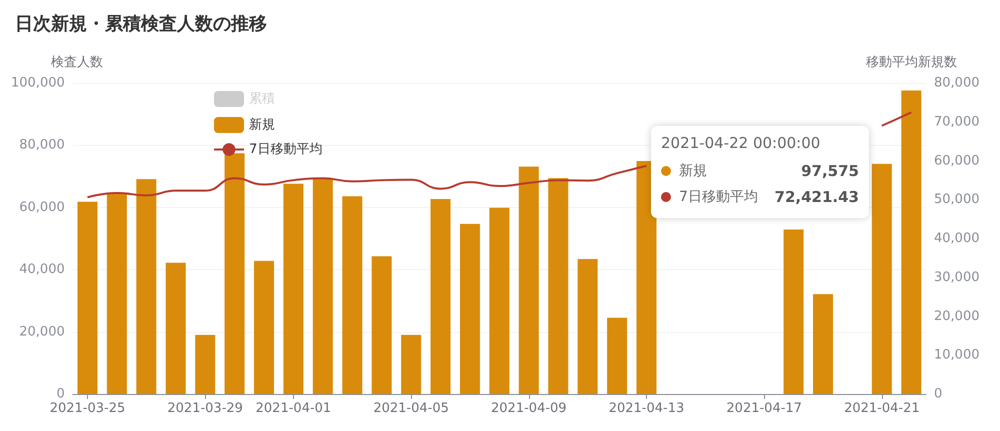 The image size is (1000, 431). Describe the element at coordinates (88, 408) in the screenshot. I see `x-tick-label: 2021-03-25` at that location.